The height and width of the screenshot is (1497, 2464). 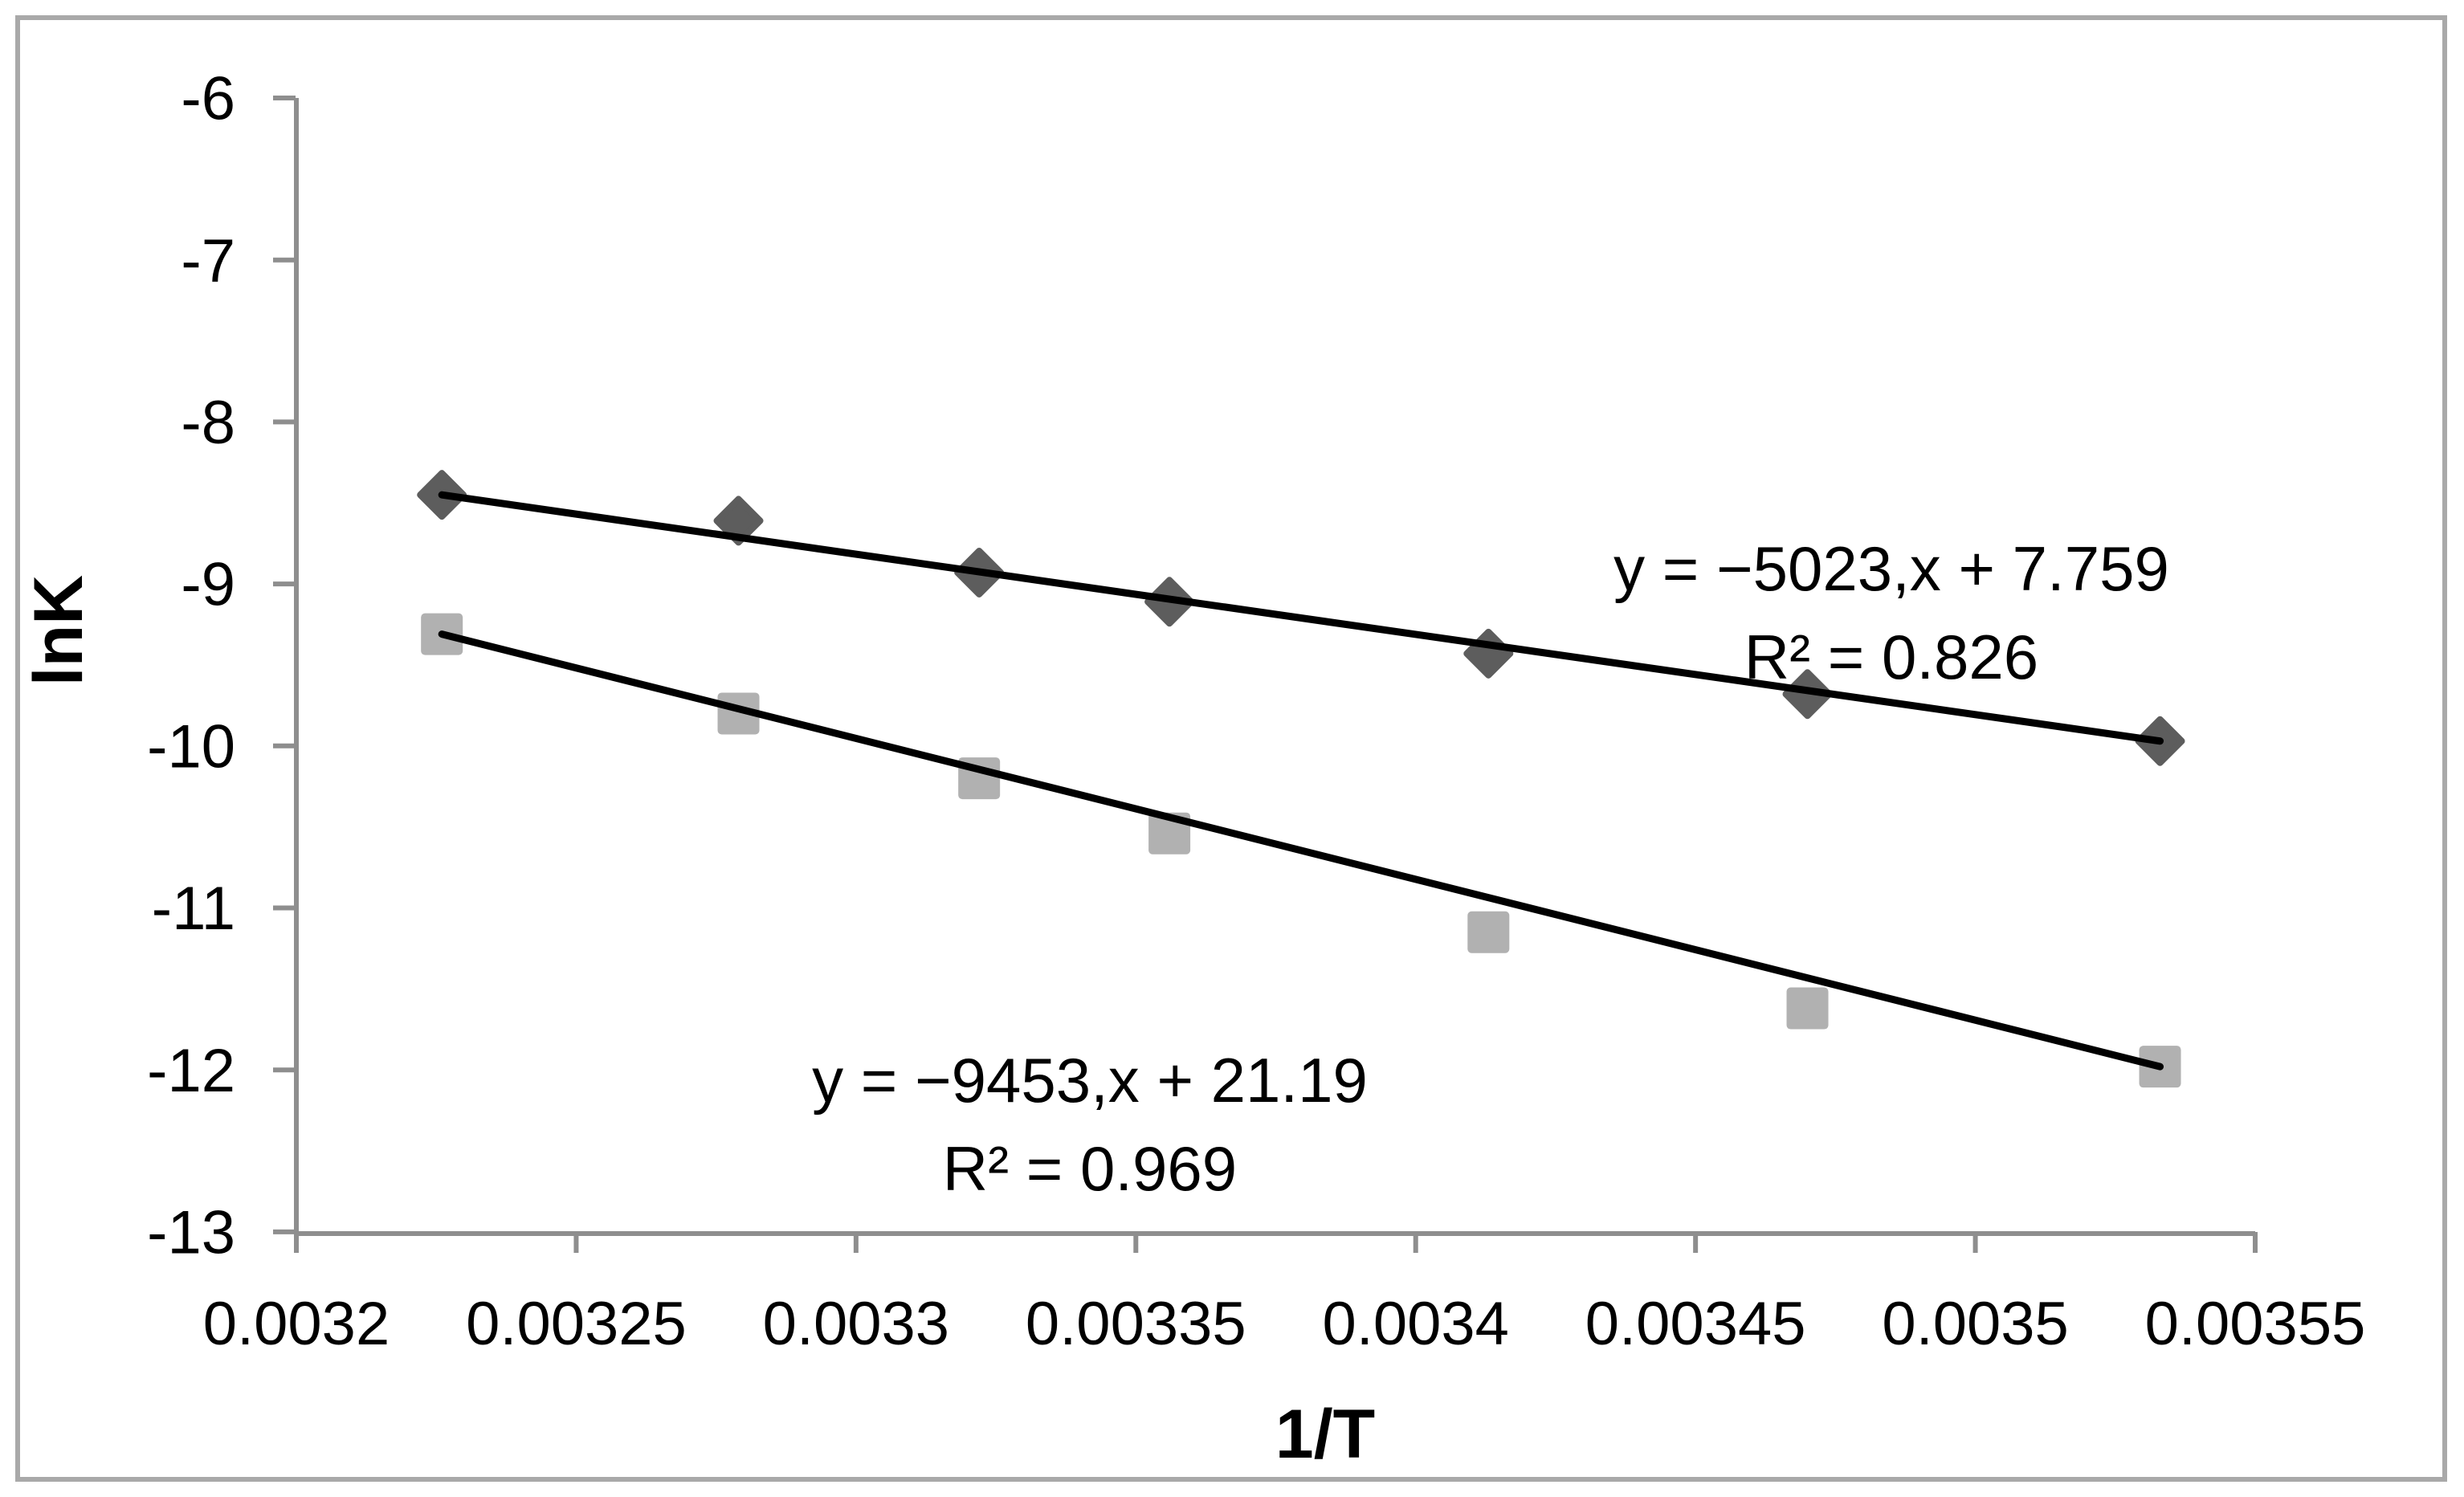 What do you see at coordinates (1891, 657) in the screenshot?
I see `trendline-r2-series1: R² = 0.826` at bounding box center [1891, 657].